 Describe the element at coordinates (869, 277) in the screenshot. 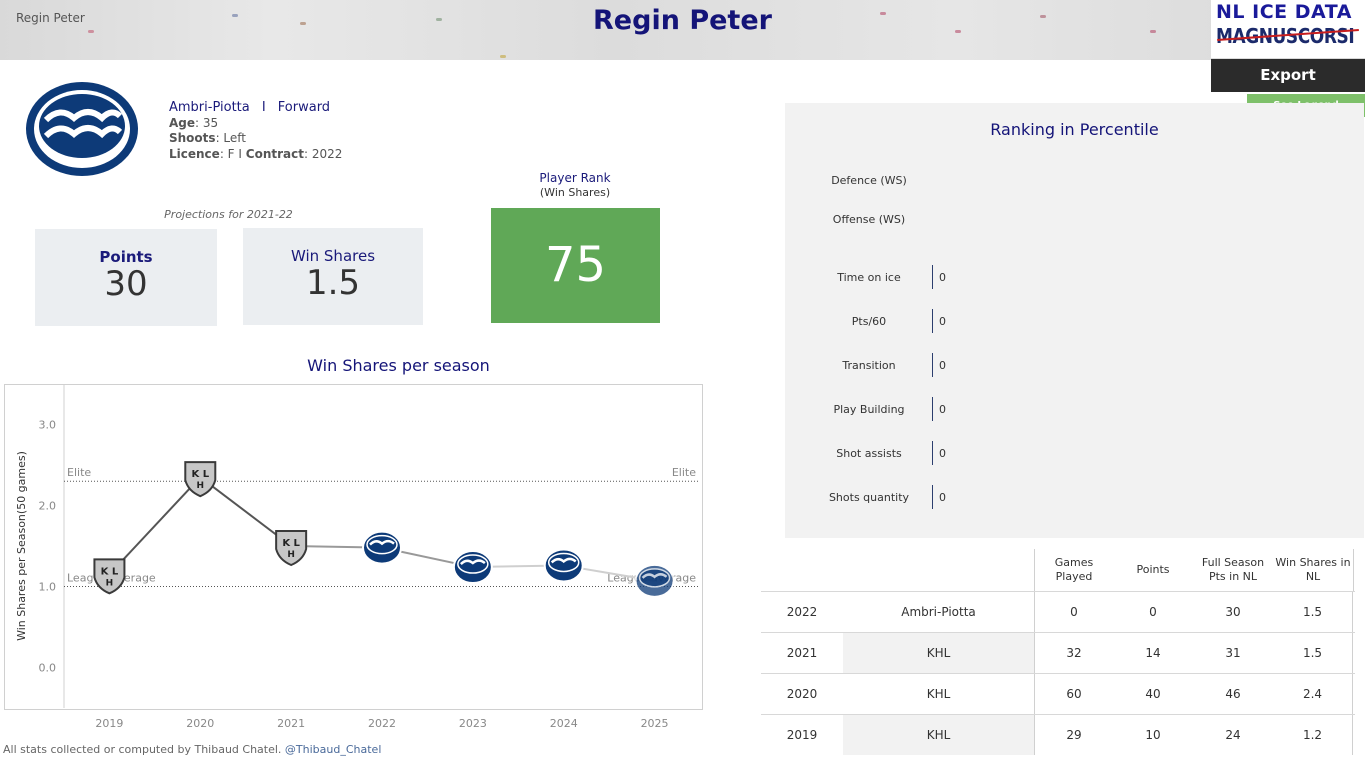

I see `metric-label: Time on ice` at that location.